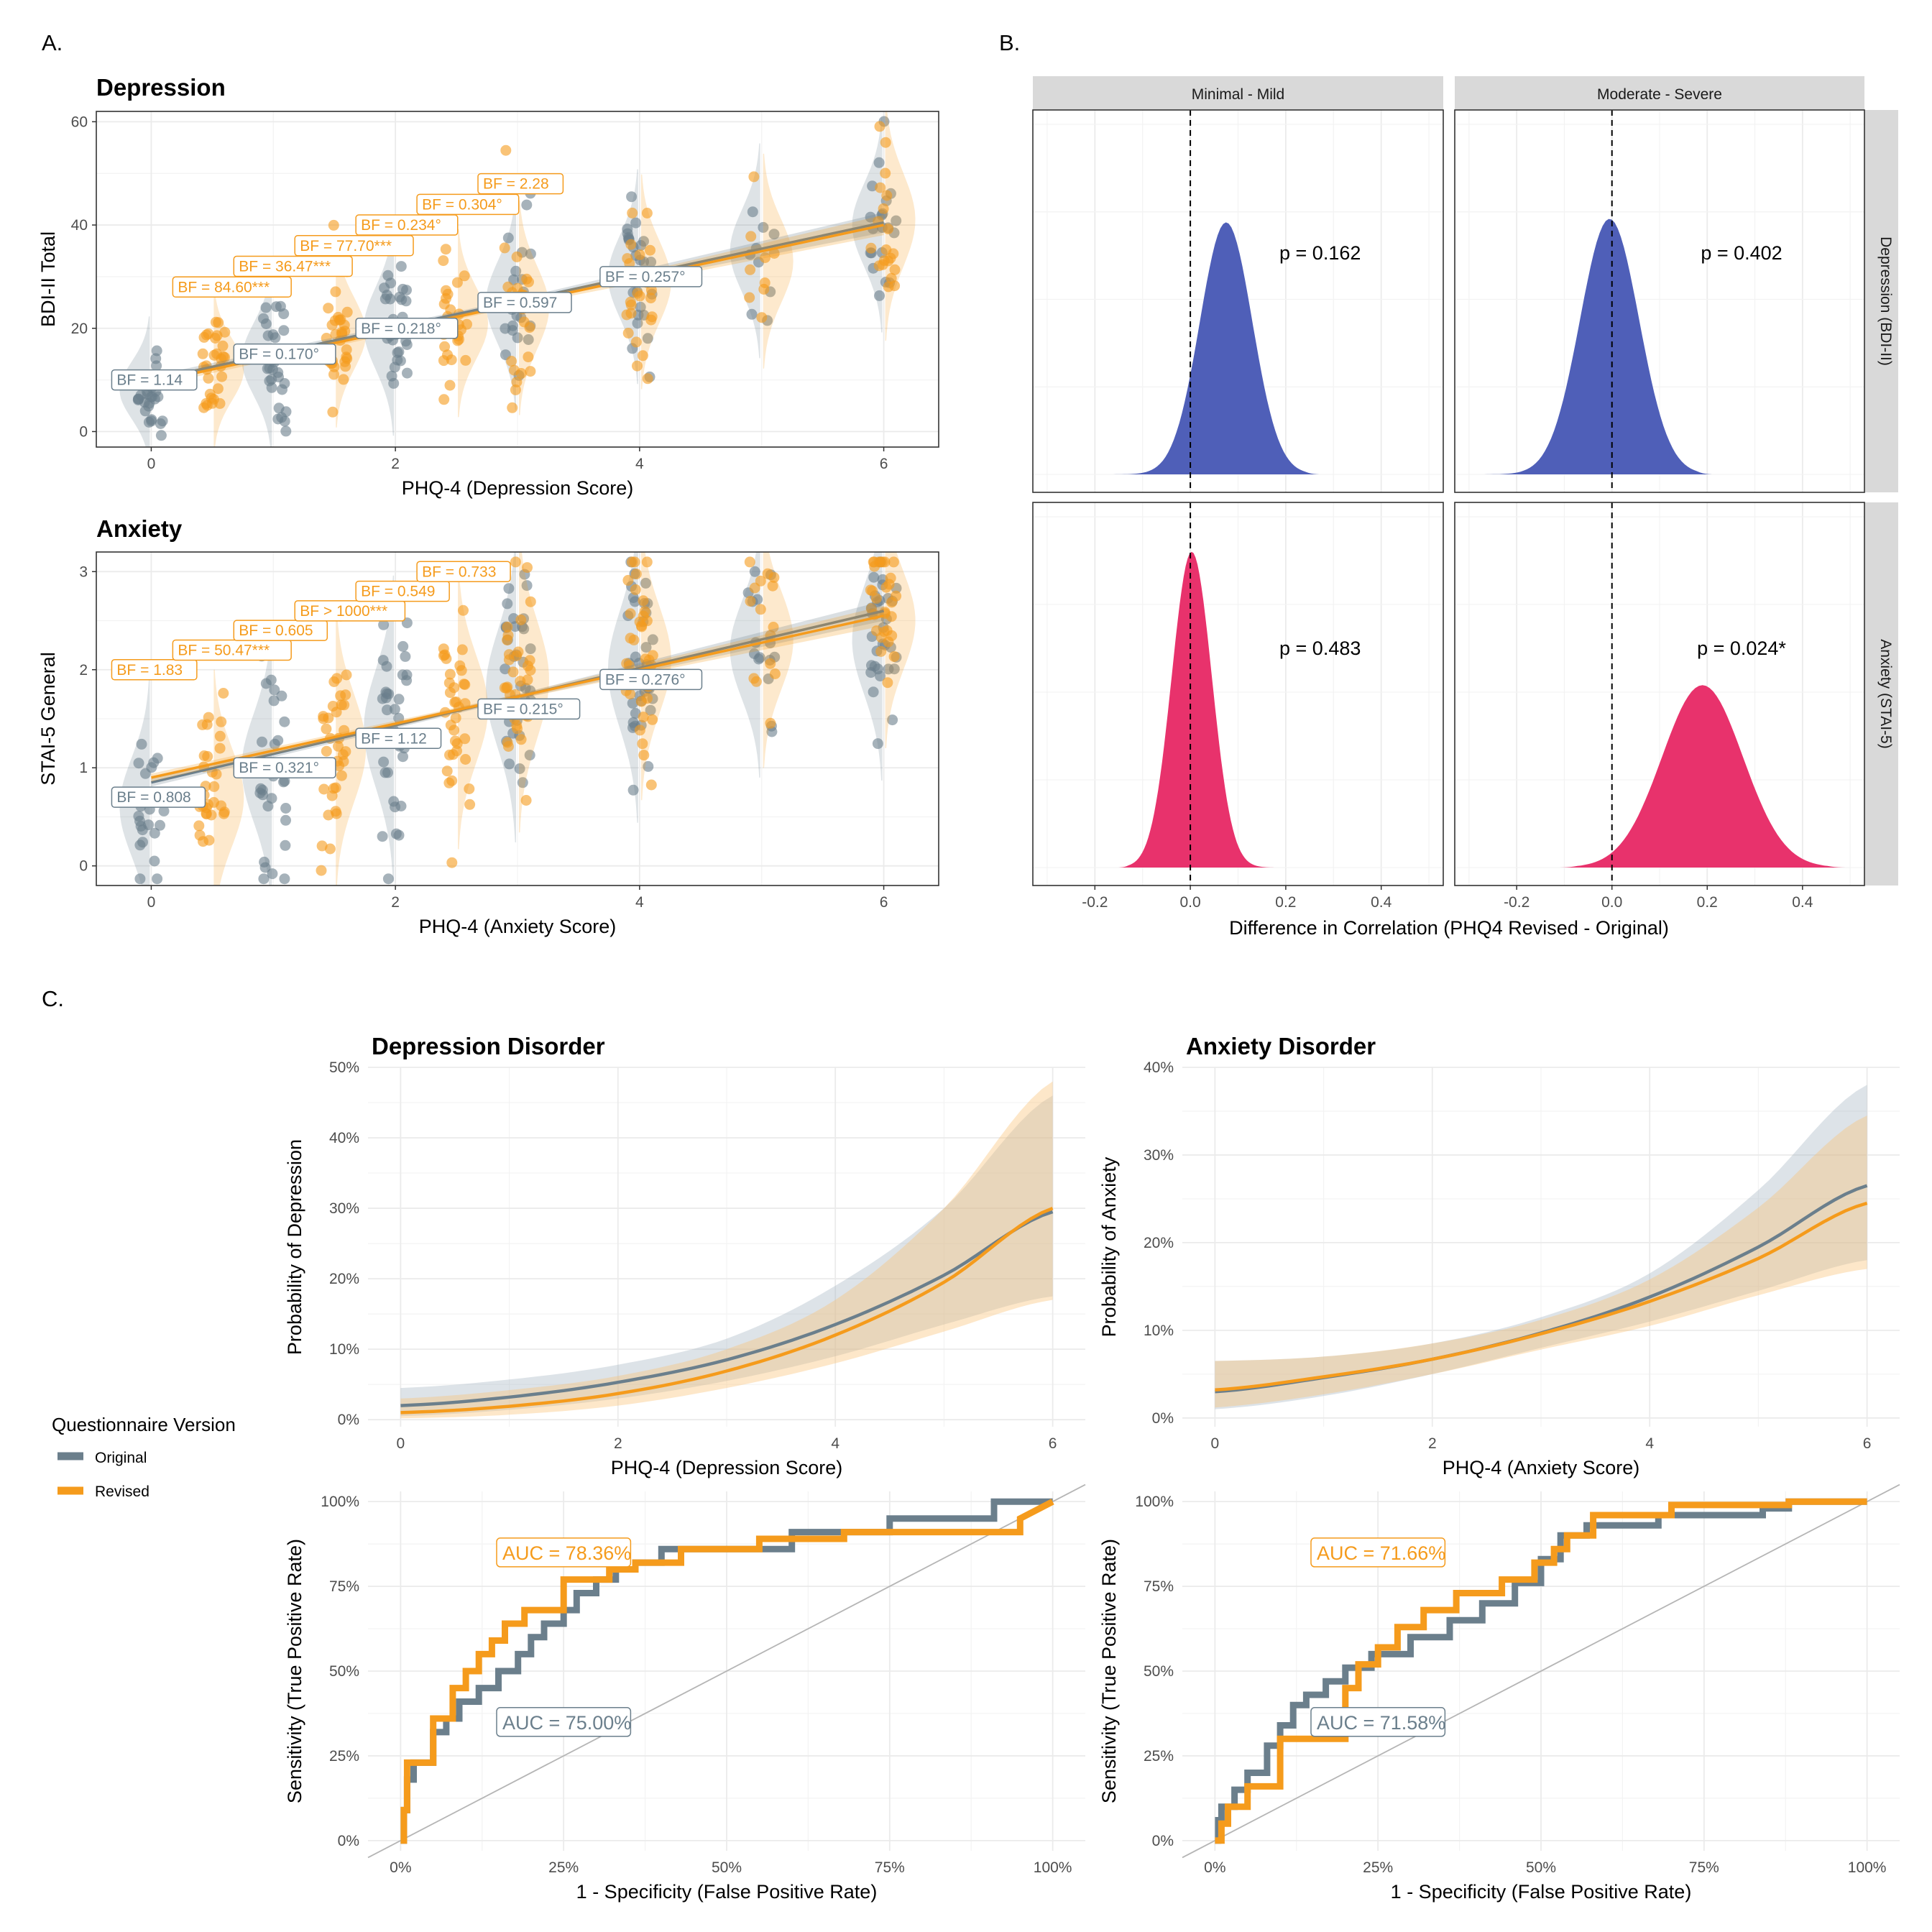 The width and height of the screenshot is (1932, 1932). Describe the element at coordinates (566, 1553) in the screenshot. I see `c3-auc-label: AUC = 78.36%` at that location.